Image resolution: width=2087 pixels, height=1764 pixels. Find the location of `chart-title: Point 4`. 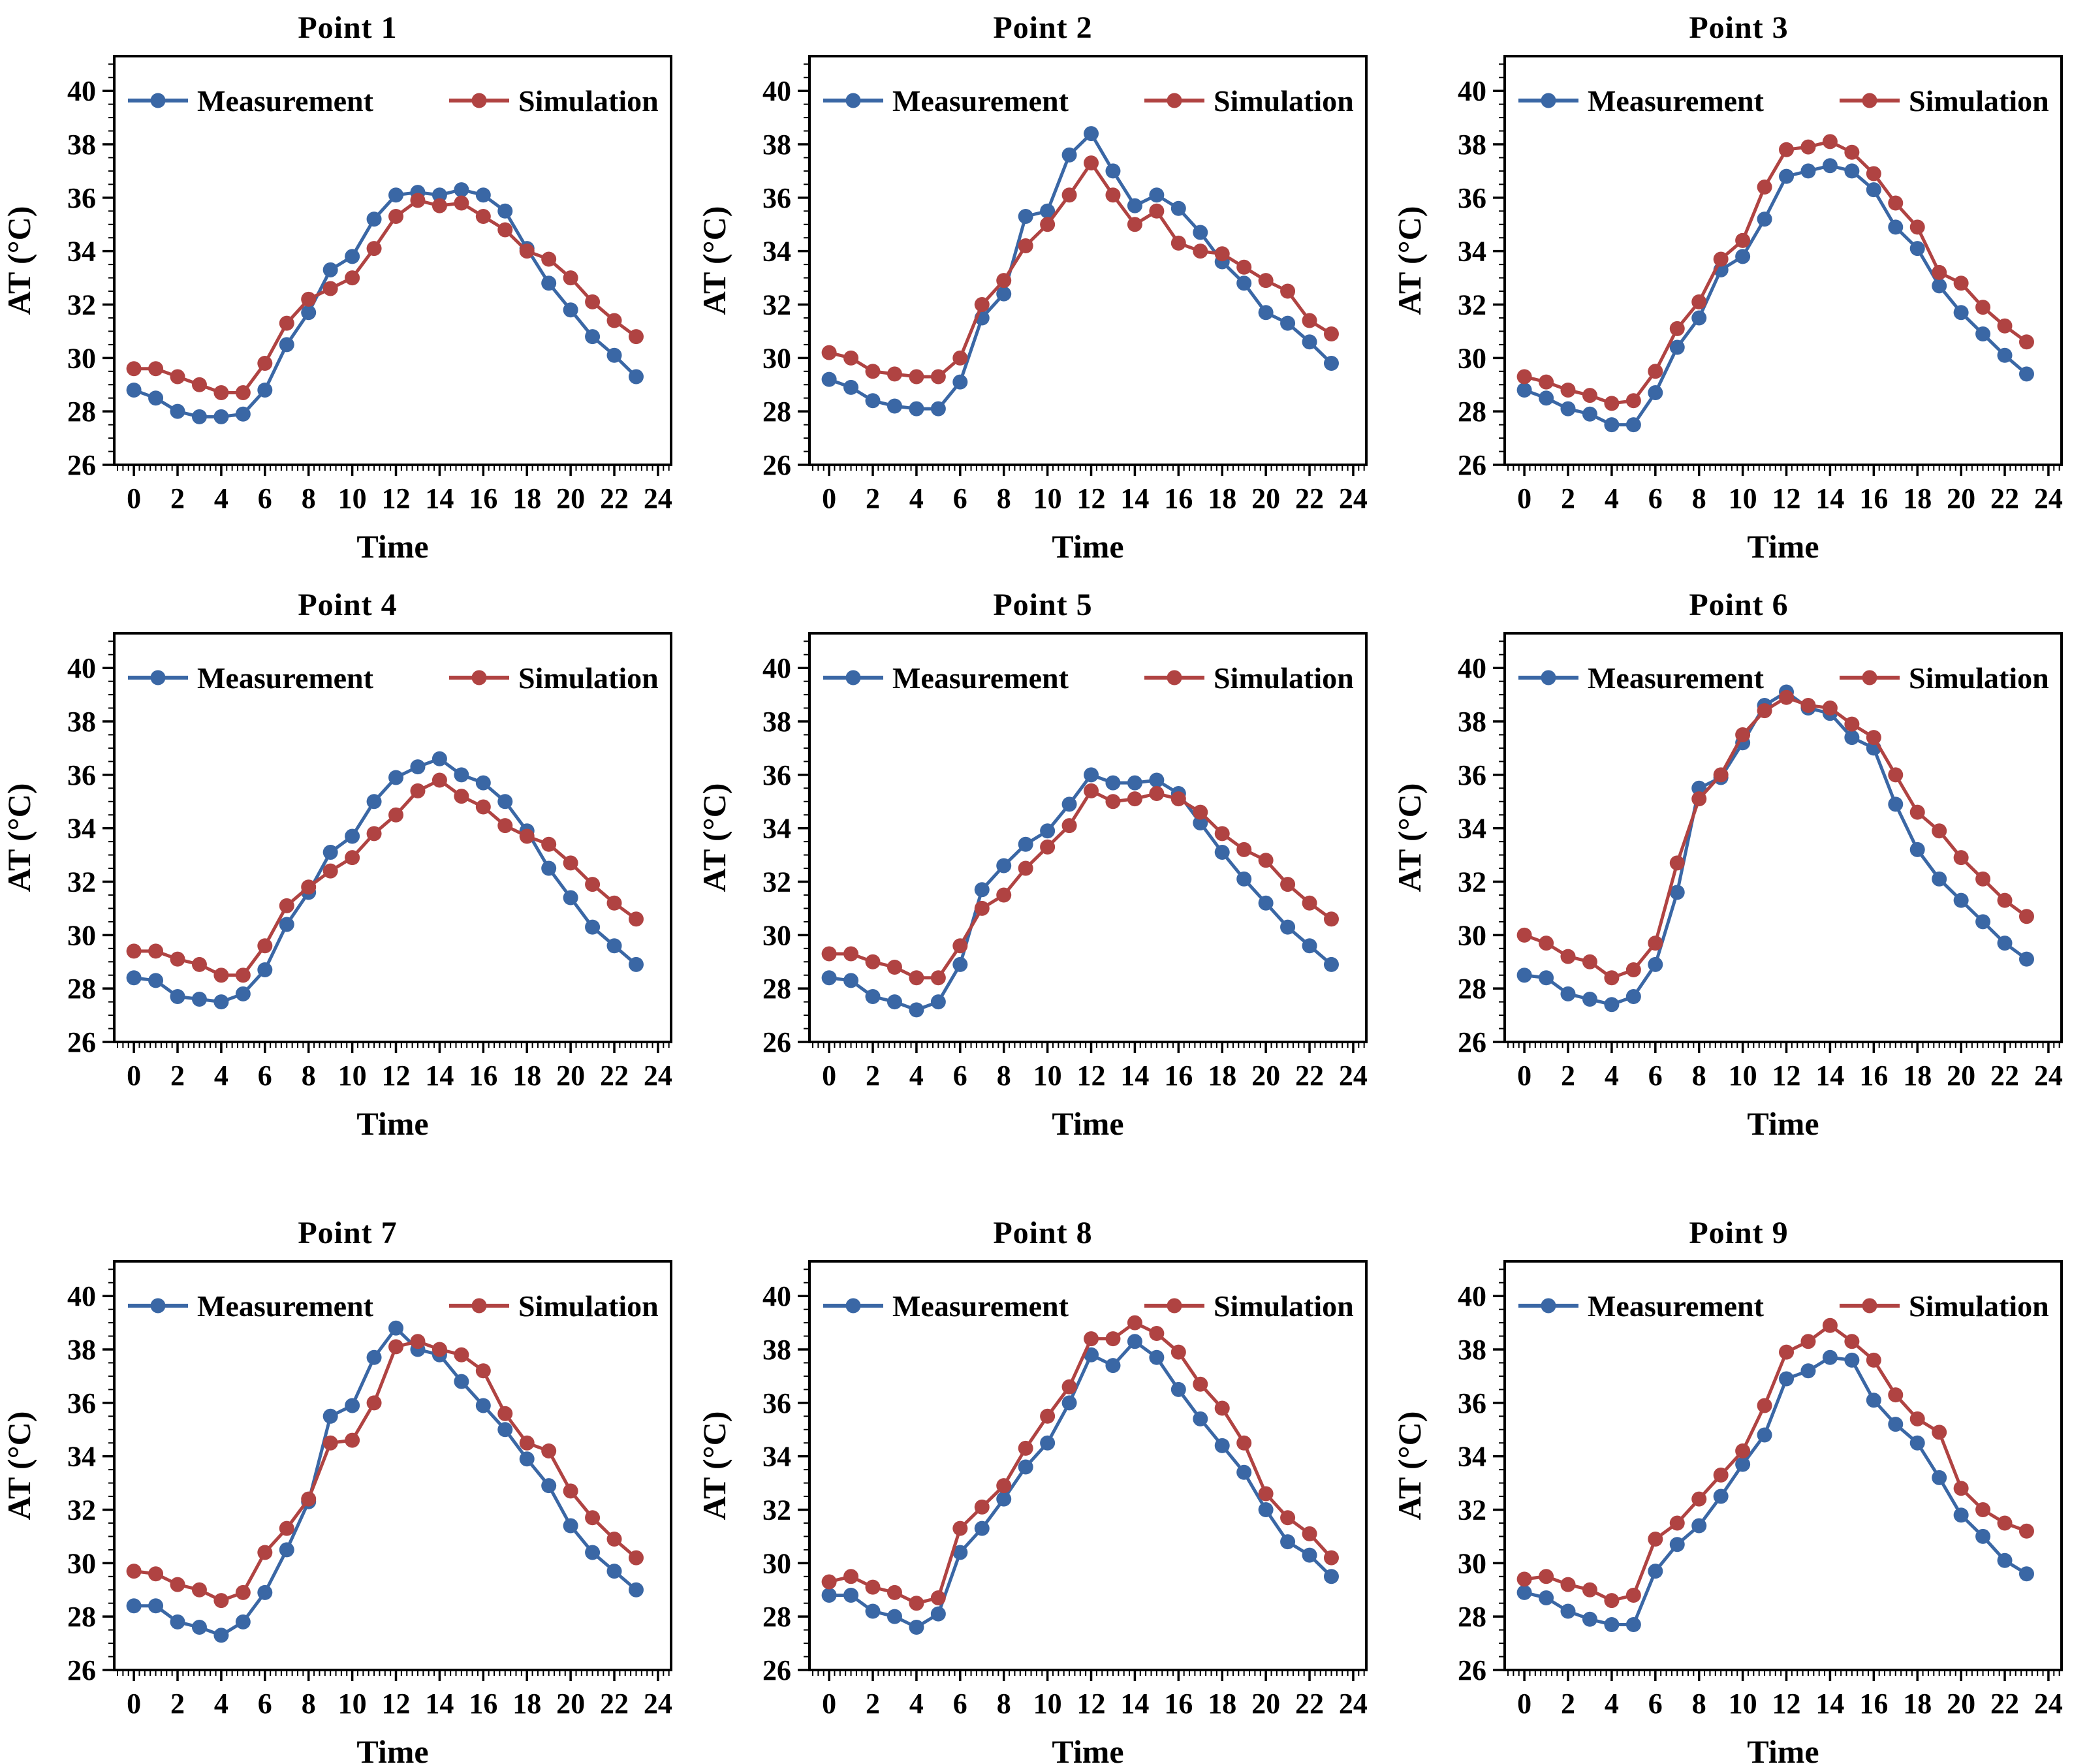

chart-title: Point 4 is located at coordinates (348, 605).